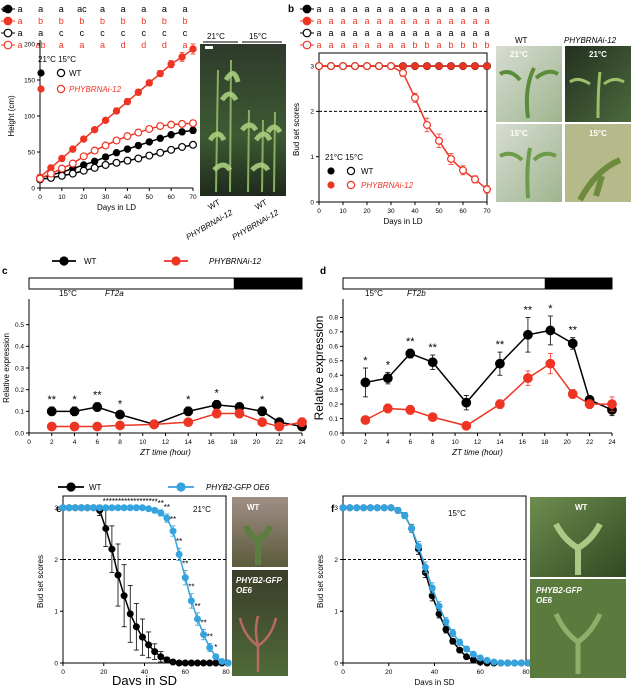  I want to click on significance-letter-rows-a: a a a ac a a a a aa b b b b b b b ba a c c c c c c ca ab a a a d d d a, so click(94, 27).